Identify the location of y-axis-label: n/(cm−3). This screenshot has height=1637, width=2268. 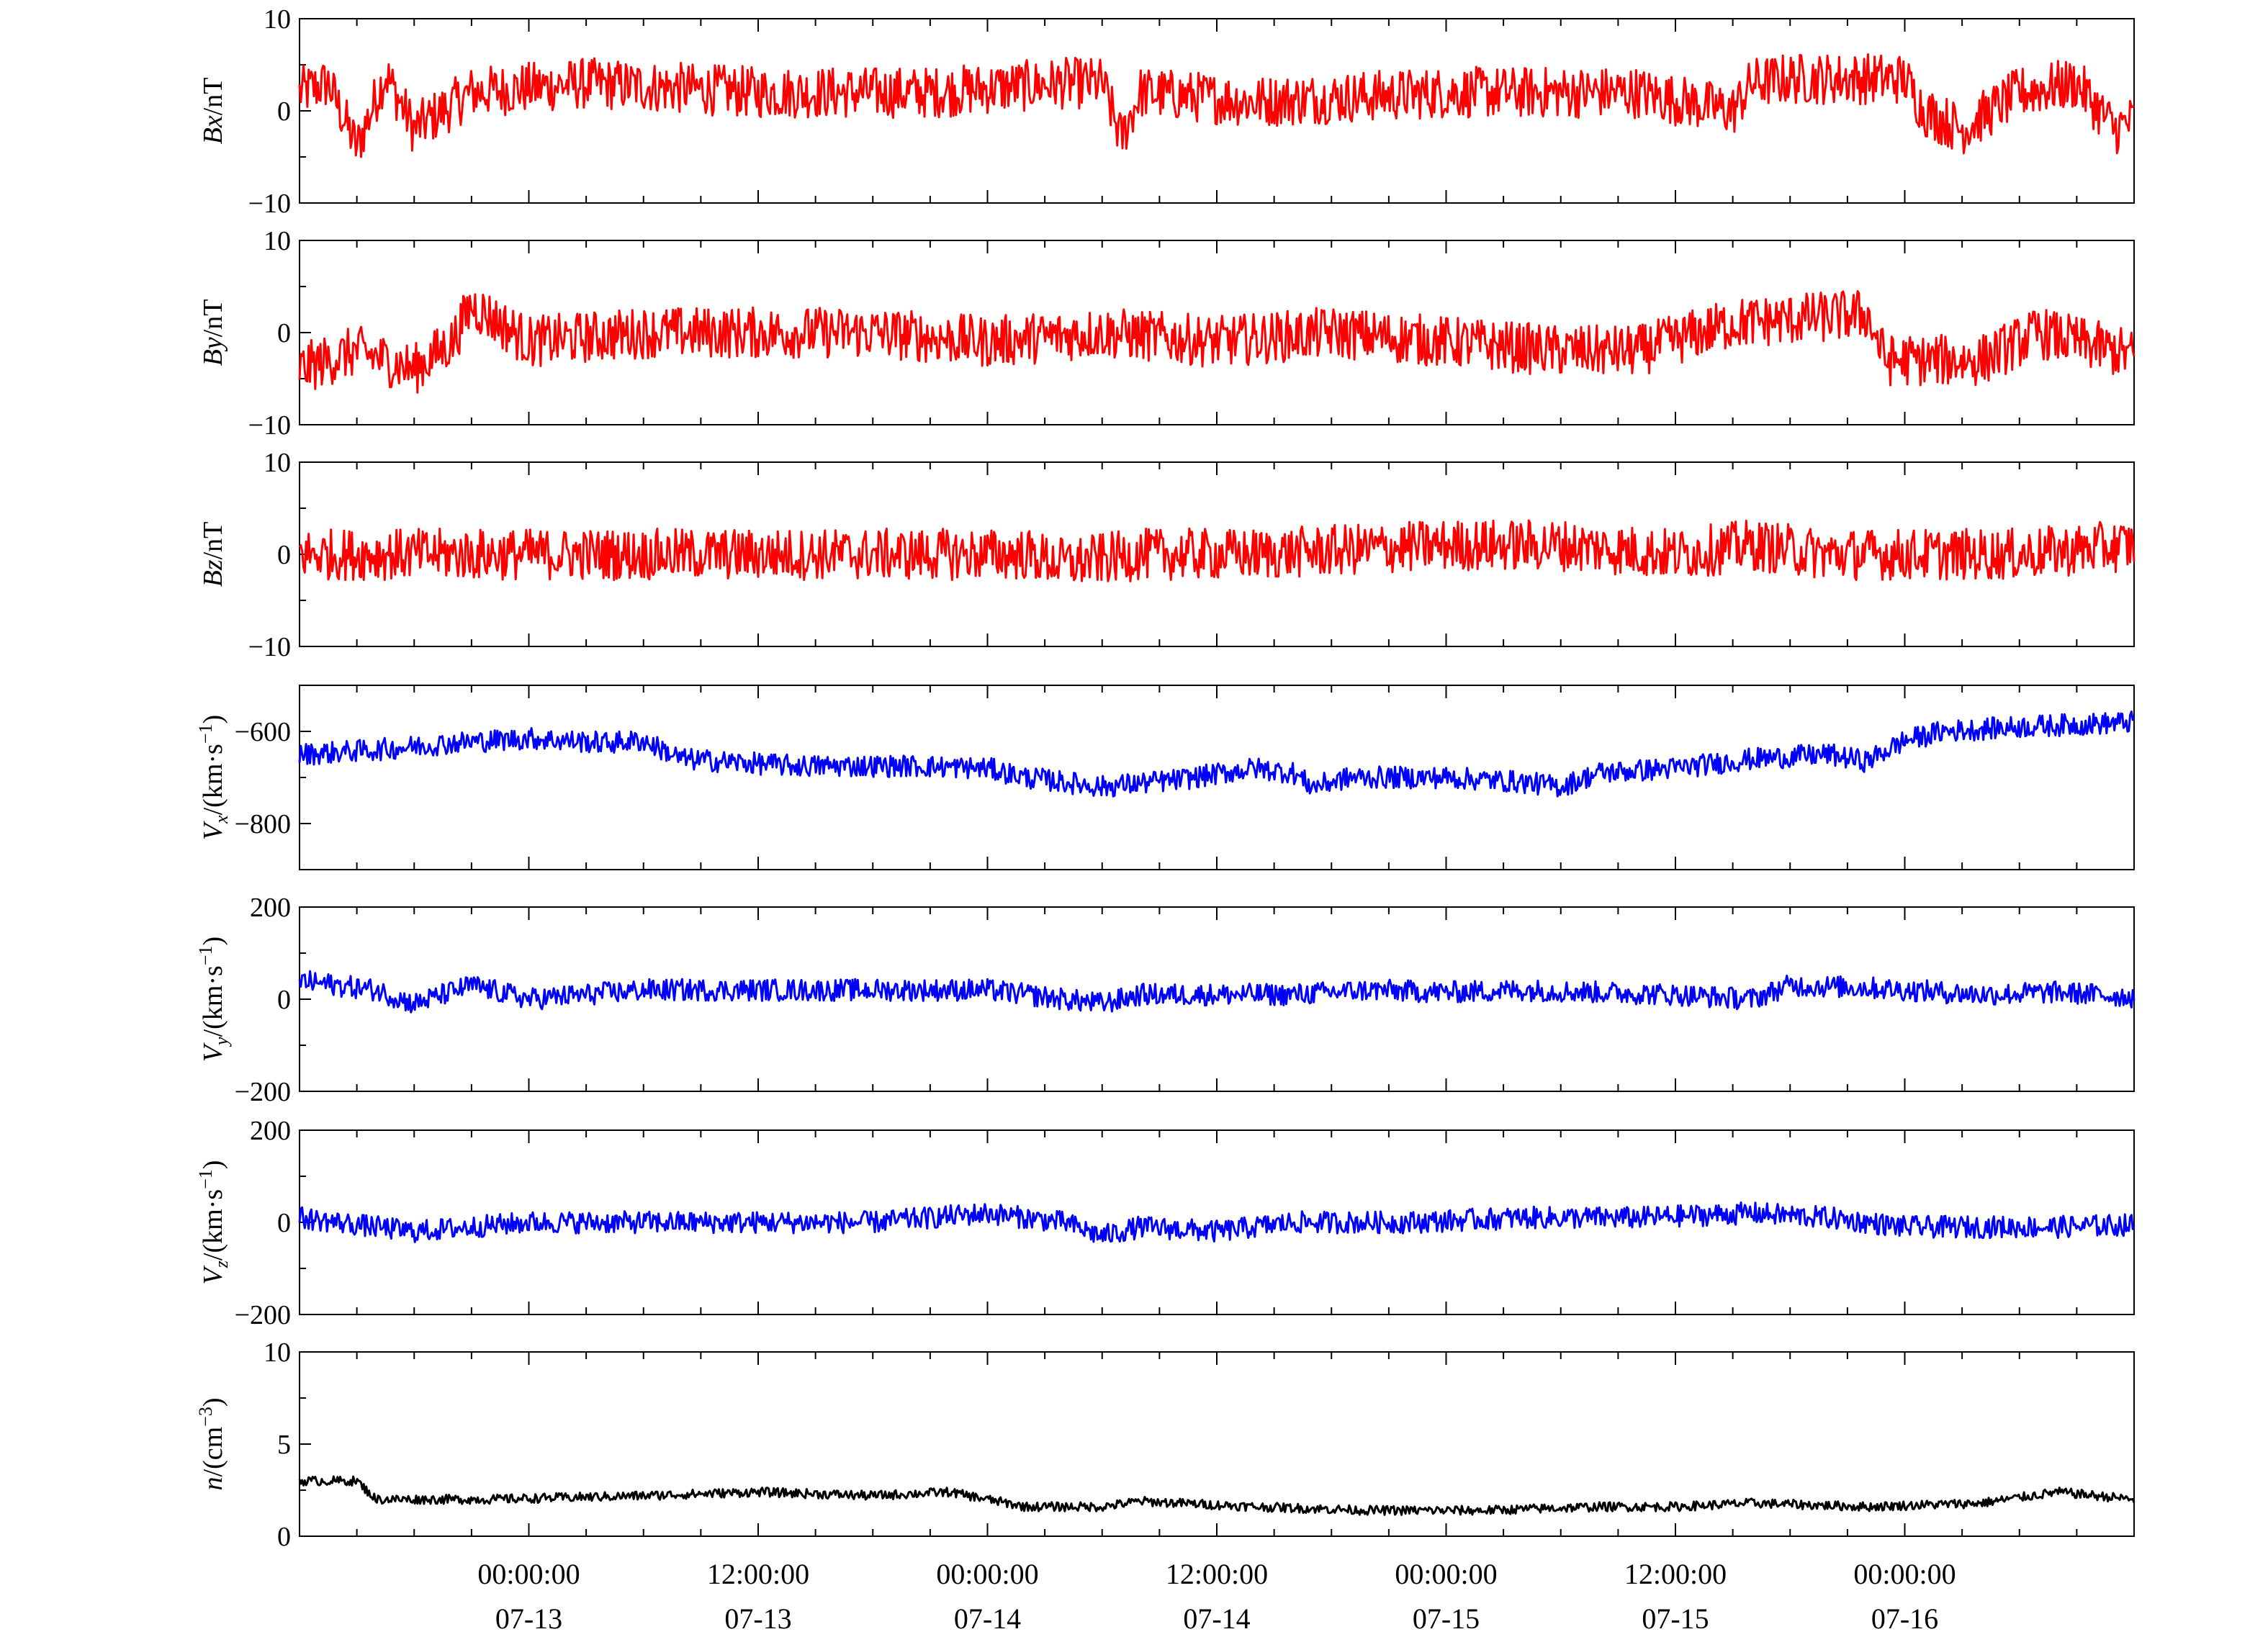
(211, 1444).